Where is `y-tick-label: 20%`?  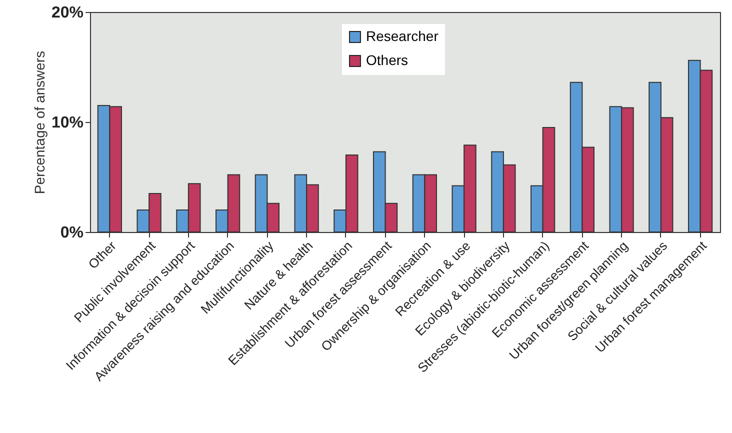 y-tick-label: 20% is located at coordinates (67, 13).